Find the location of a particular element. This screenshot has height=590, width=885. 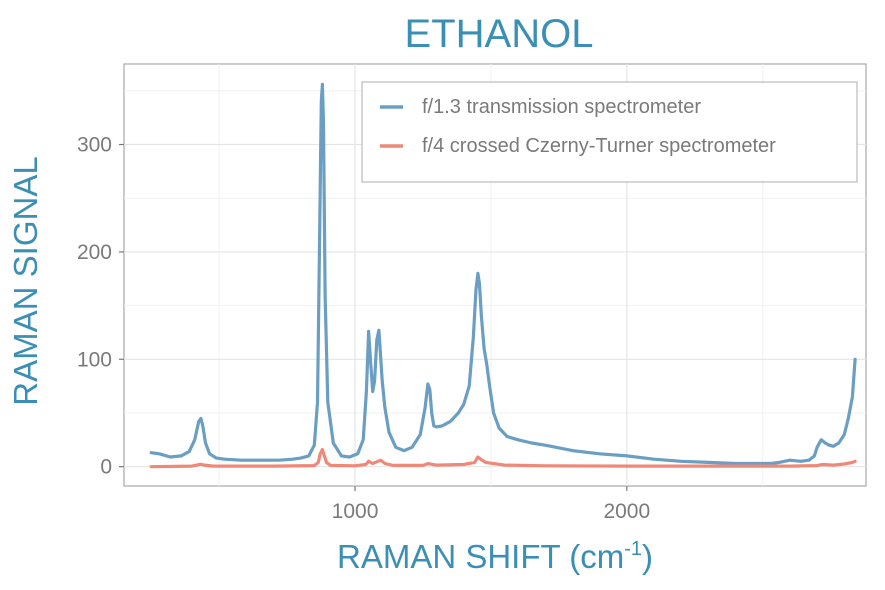

legend-box is located at coordinates (609, 132).